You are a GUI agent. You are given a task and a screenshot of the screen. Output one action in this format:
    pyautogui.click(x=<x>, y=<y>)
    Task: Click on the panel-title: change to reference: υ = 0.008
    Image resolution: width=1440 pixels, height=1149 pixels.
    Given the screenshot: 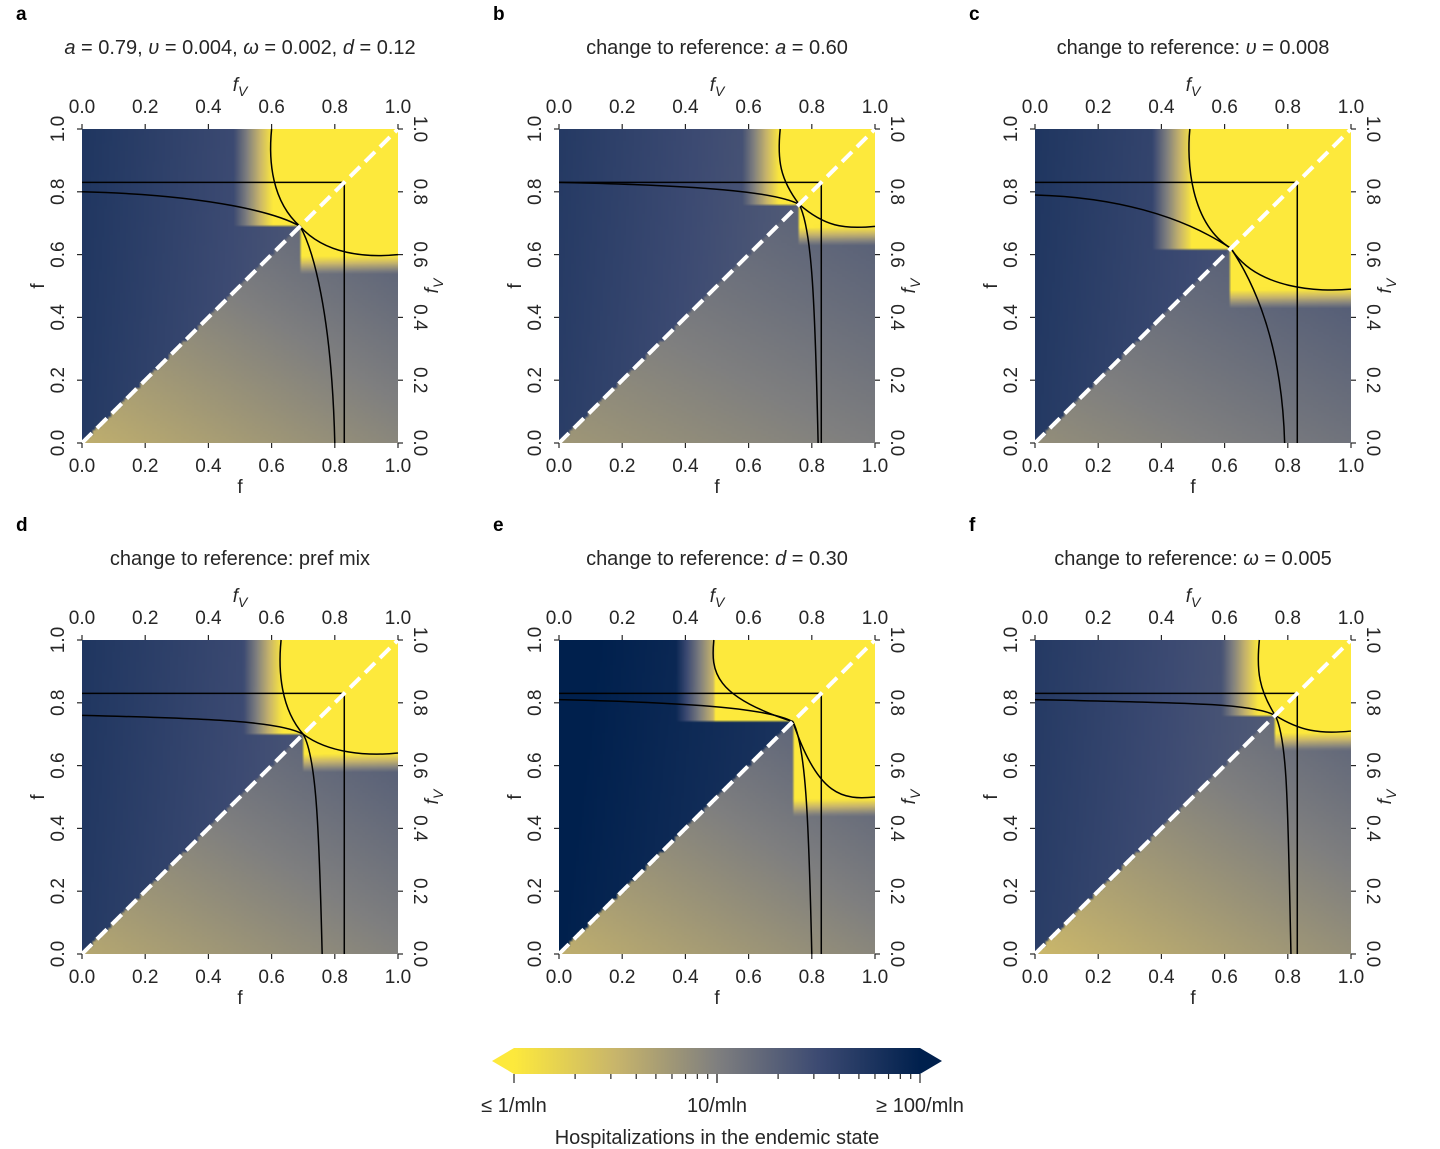 What is the action you would take?
    pyautogui.click(x=1193, y=48)
    